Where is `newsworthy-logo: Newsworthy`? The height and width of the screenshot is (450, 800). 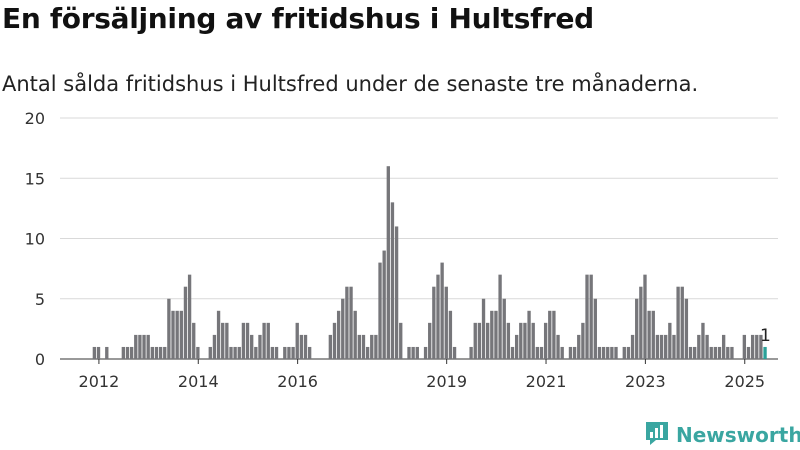 newsworthy-logo: Newsworthy is located at coordinates (722, 435).